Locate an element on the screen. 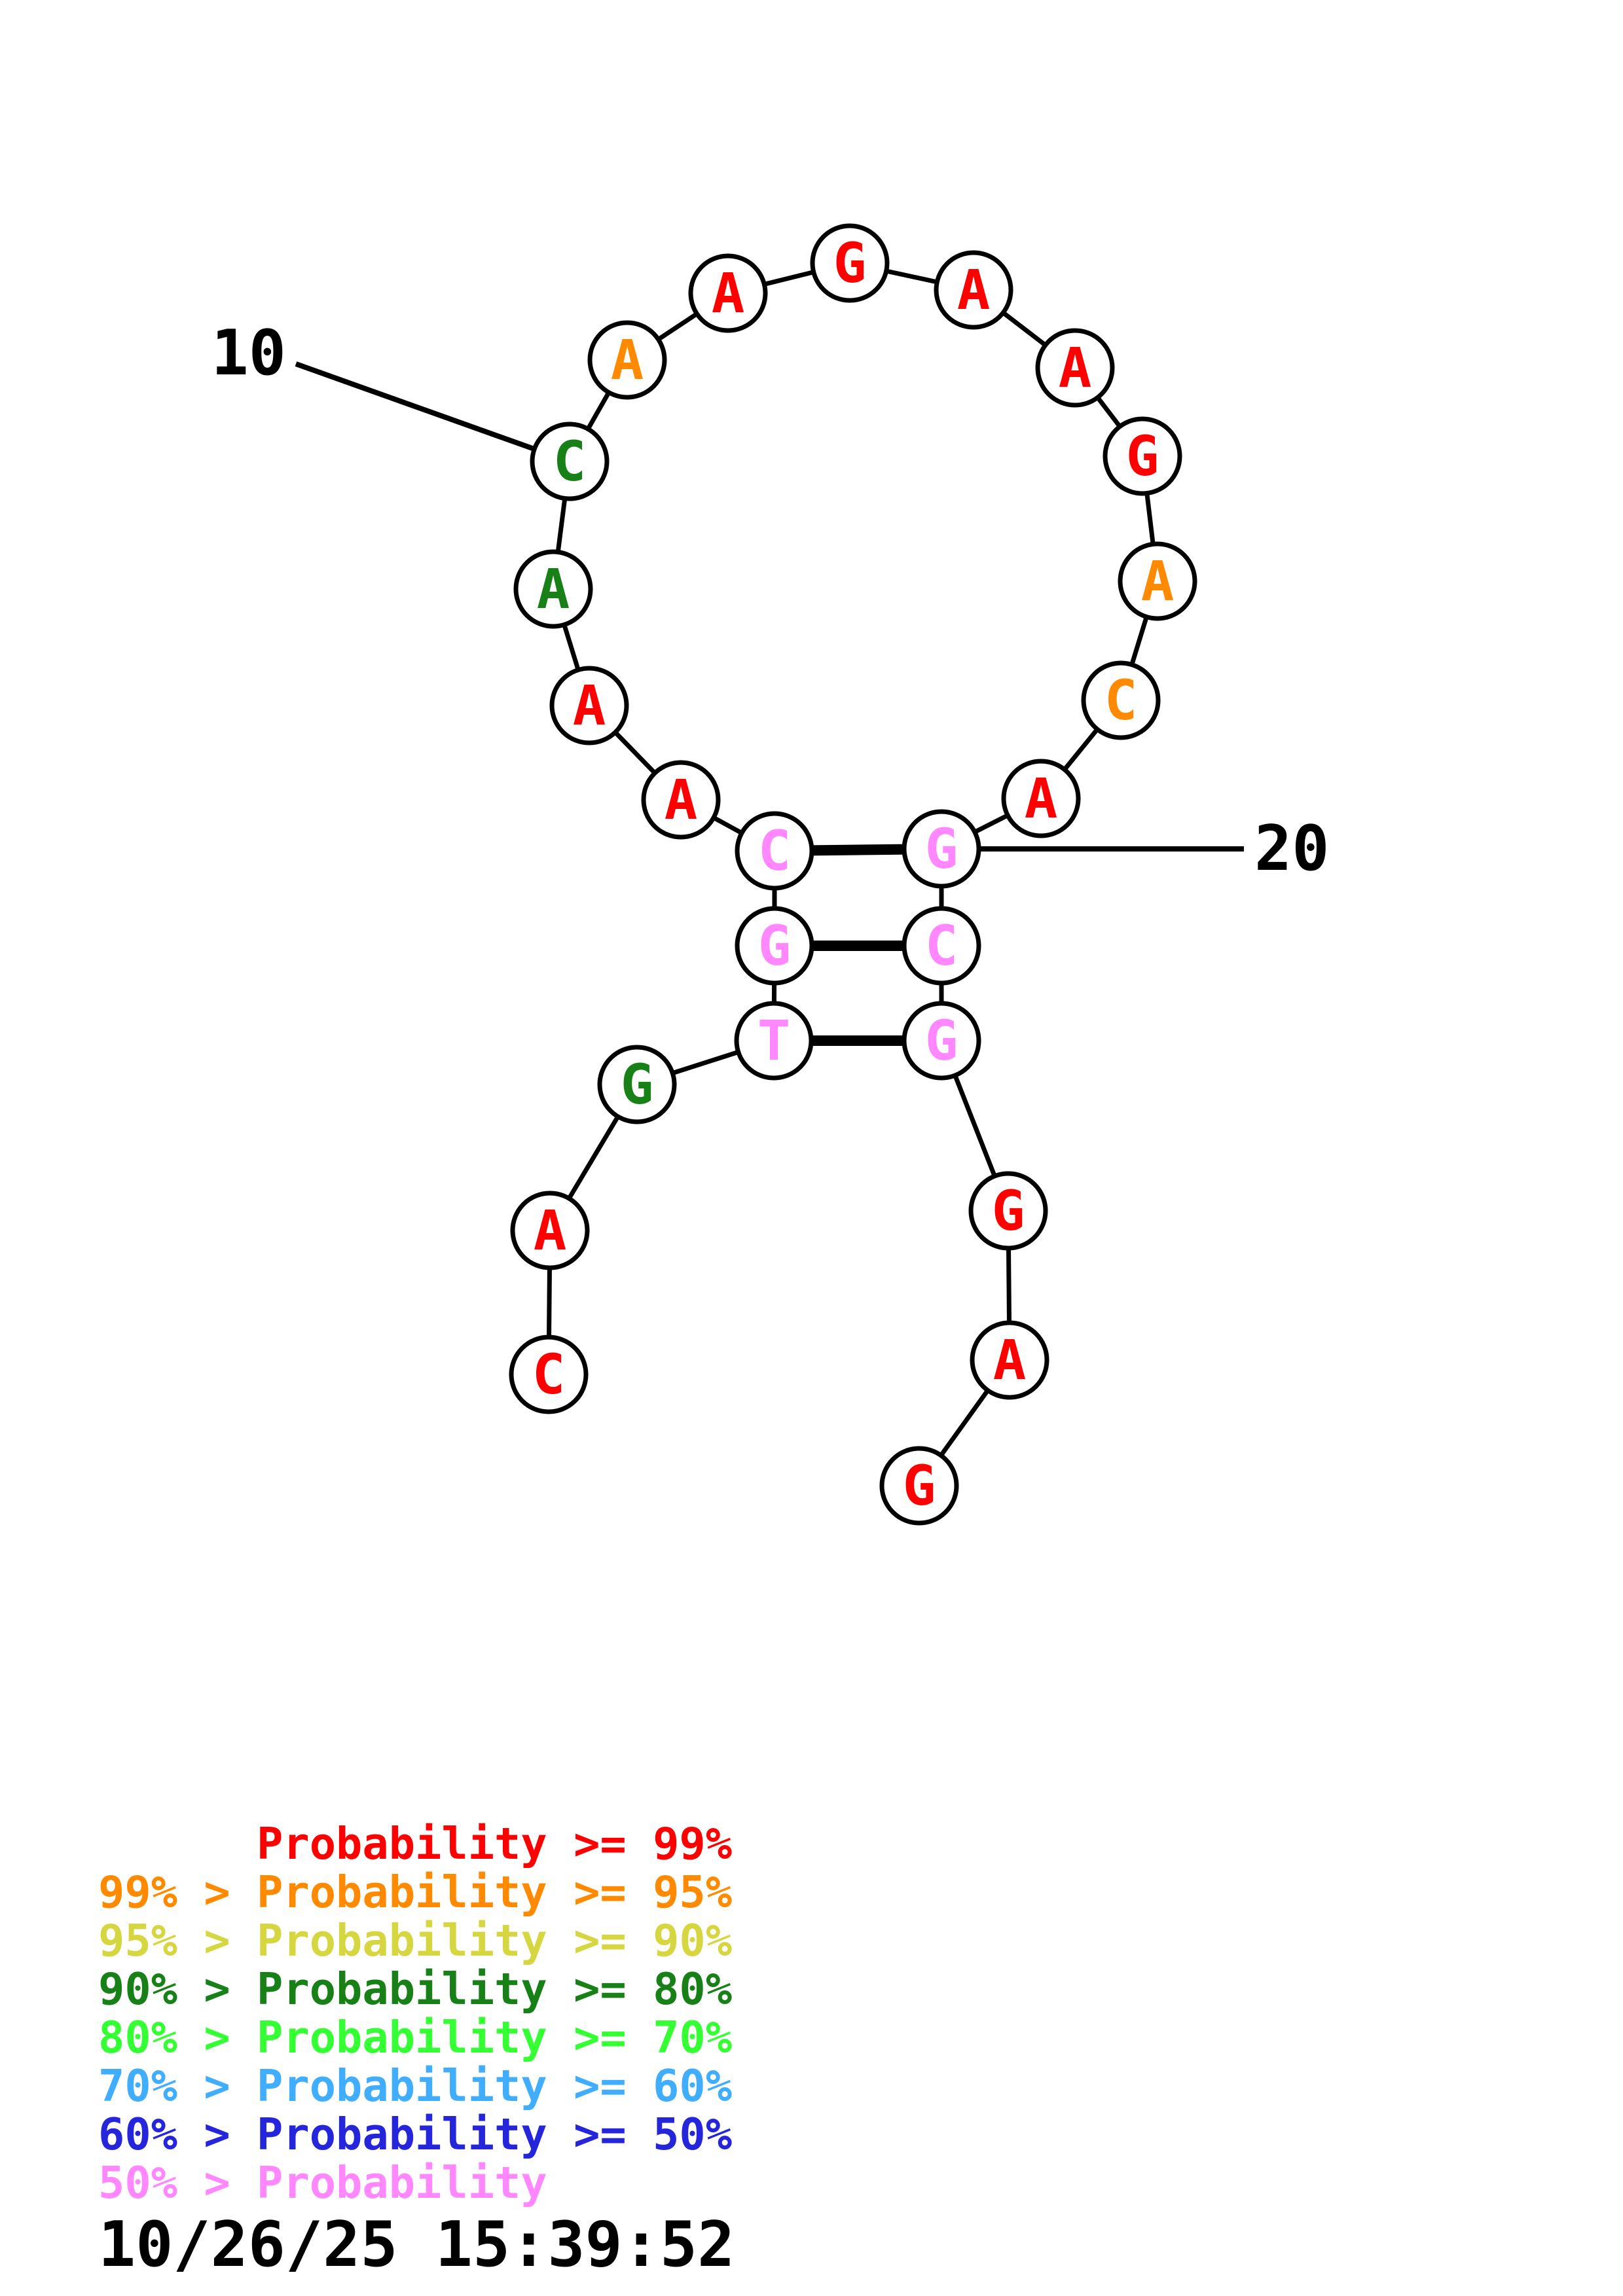 This screenshot has width=1623, height=2296. legend-row: 99% > Probability >= 95% is located at coordinates (415, 1892).